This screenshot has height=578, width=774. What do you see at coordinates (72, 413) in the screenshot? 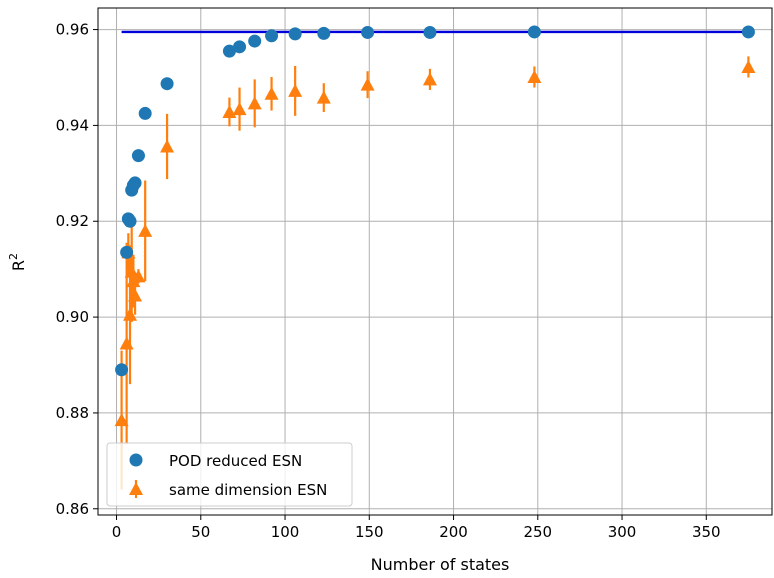
I see `y-tick-label: 0.88` at bounding box center [72, 413].